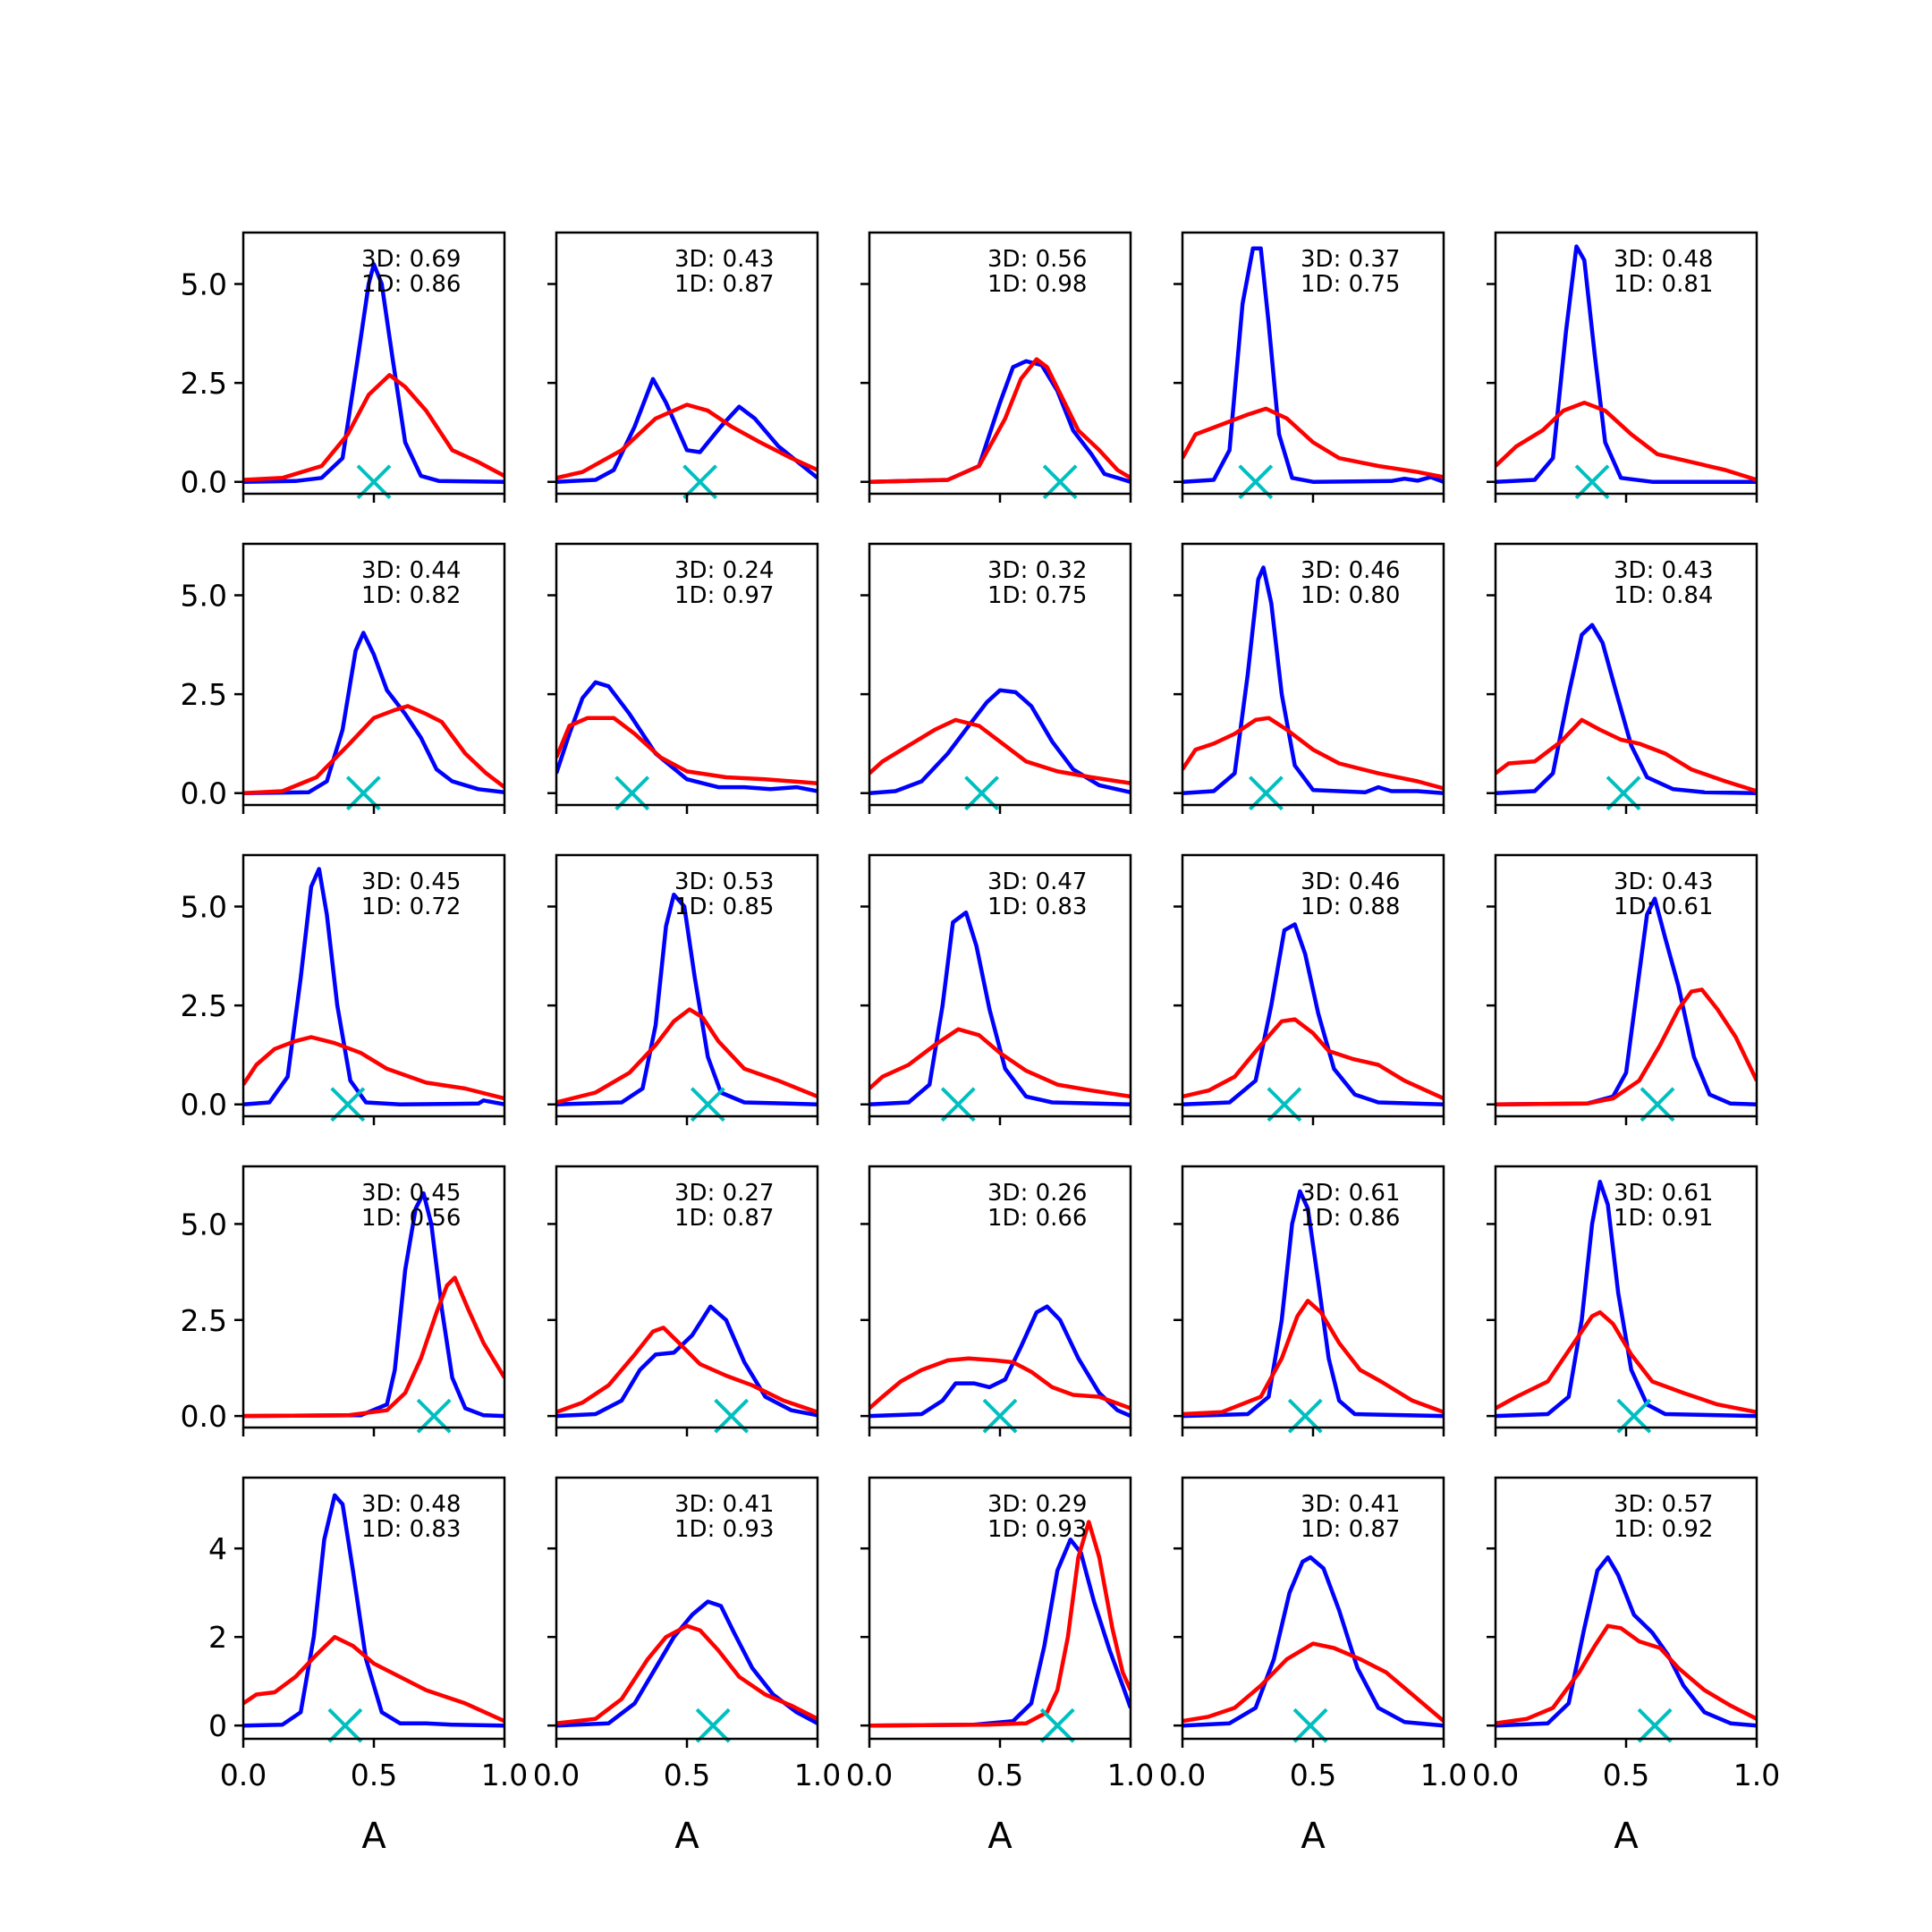 The height and width of the screenshot is (1932, 1932). I want to click on y-tick-label: 0, so click(217, 1725).